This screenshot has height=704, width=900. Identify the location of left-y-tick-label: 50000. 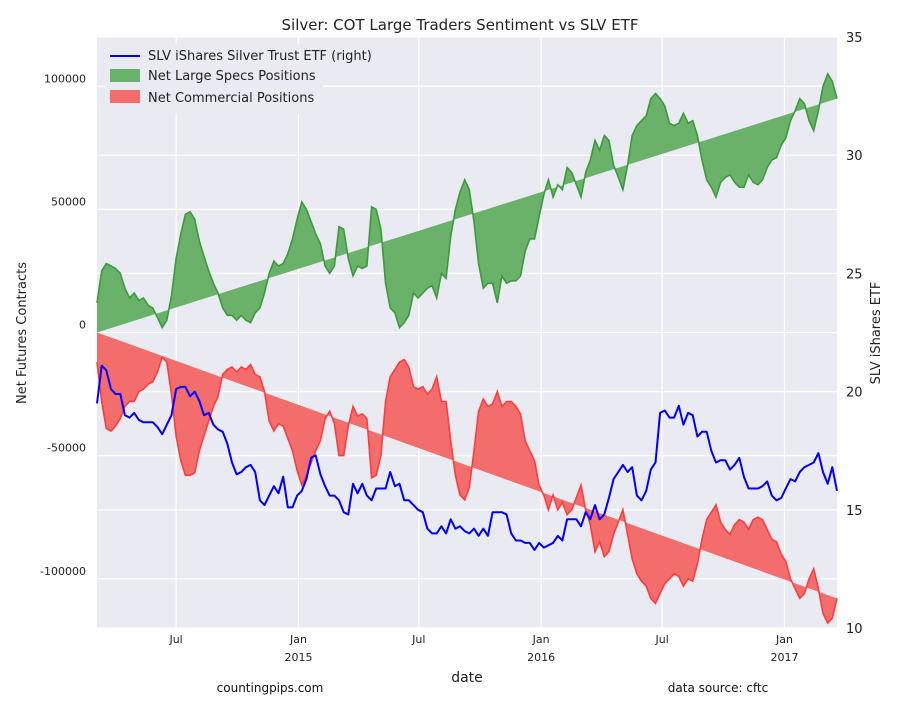
(68, 201).